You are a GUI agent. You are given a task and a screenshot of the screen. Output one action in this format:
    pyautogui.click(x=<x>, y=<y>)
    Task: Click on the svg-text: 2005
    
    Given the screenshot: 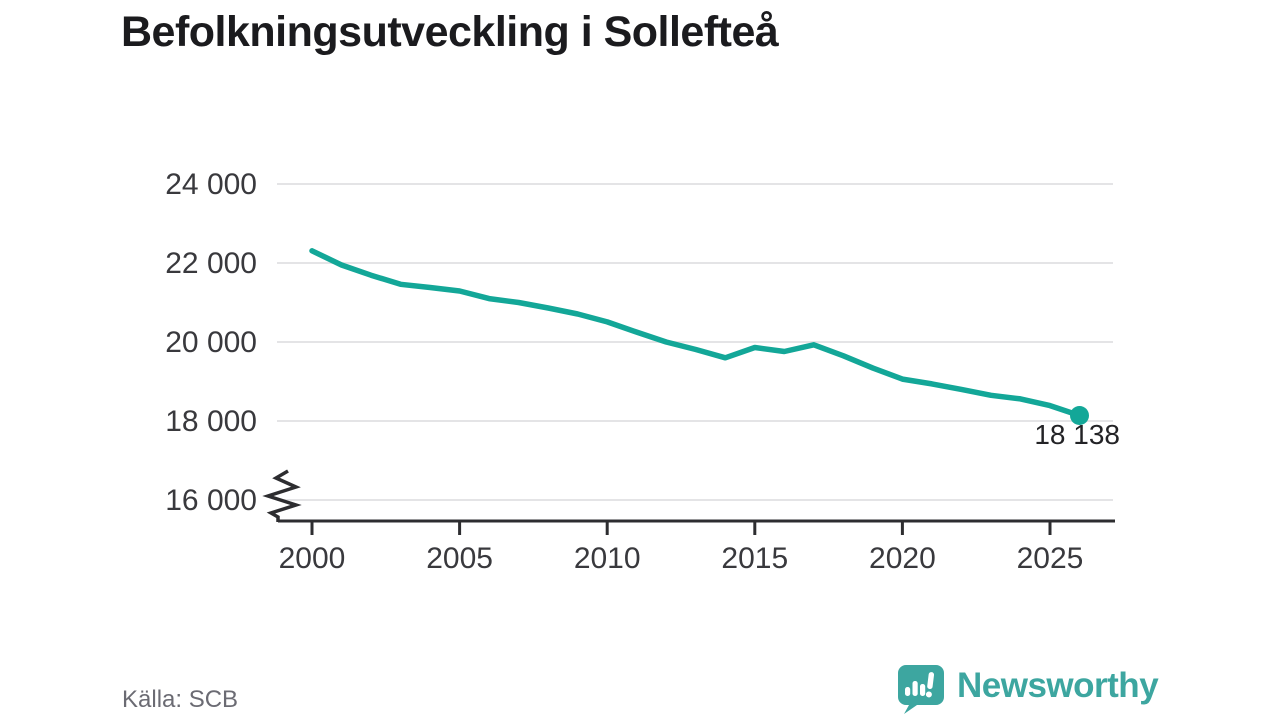 What is the action you would take?
    pyautogui.click(x=459, y=558)
    